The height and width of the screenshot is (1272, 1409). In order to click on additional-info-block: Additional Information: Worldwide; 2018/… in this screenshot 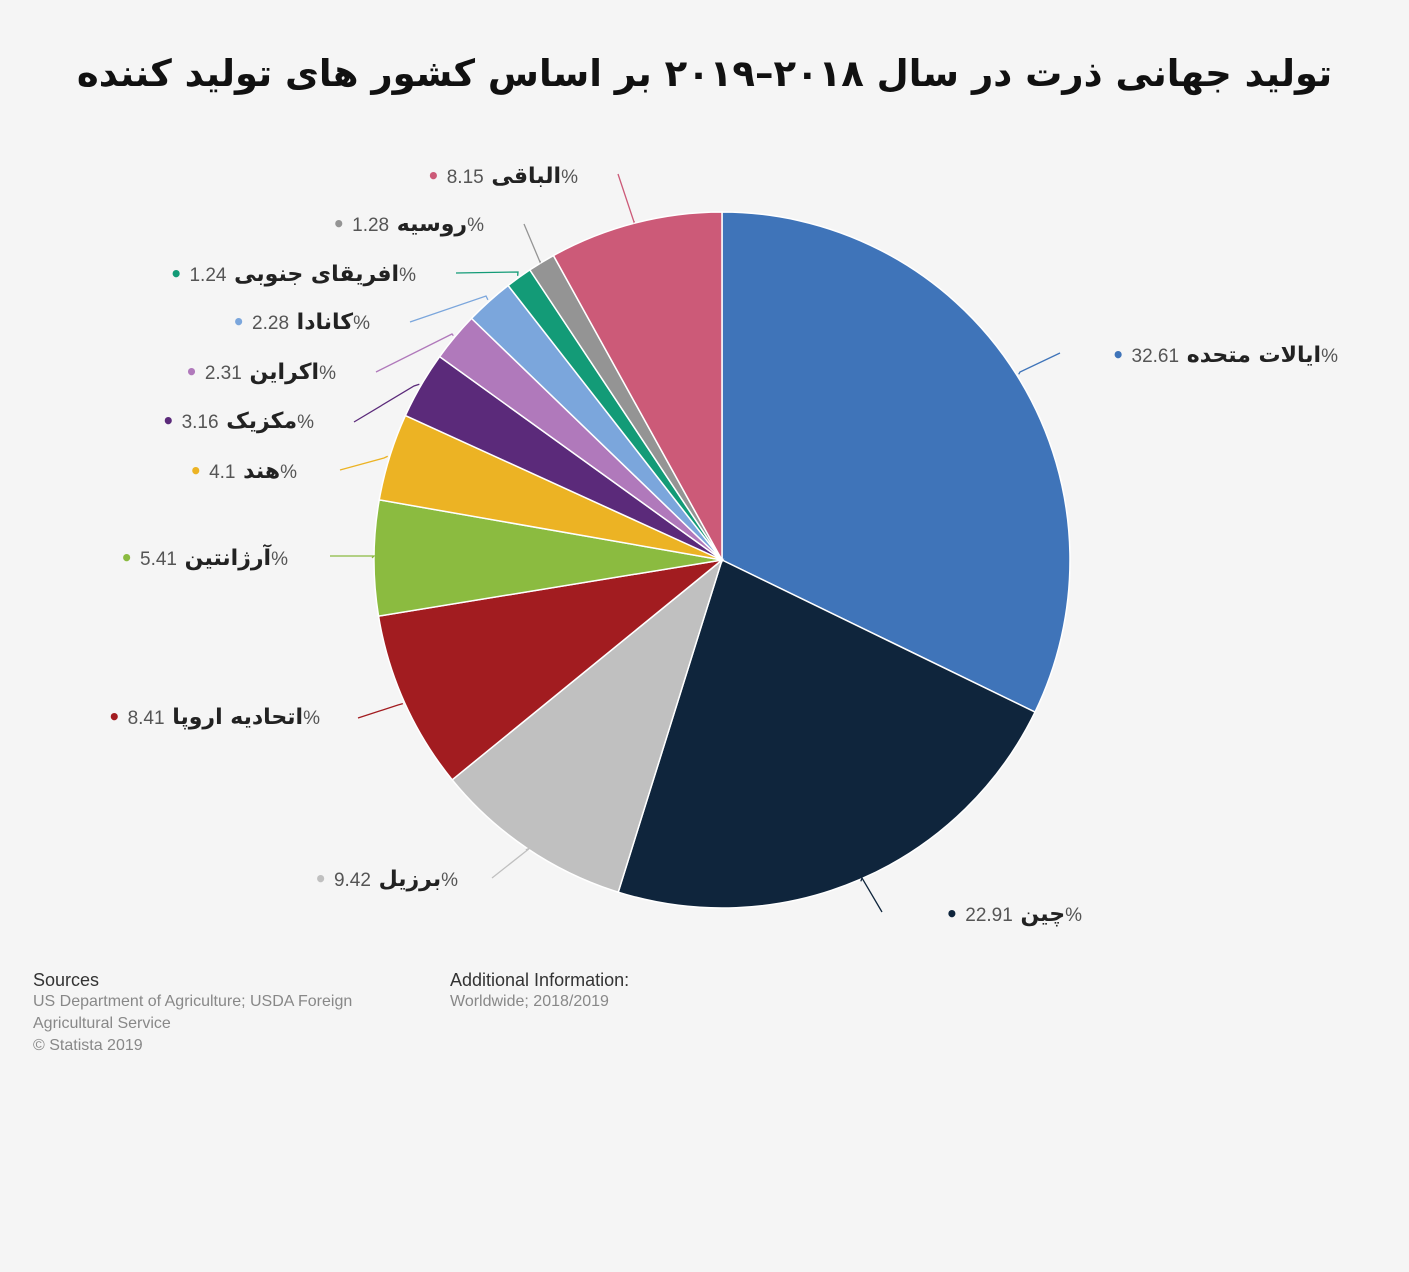, I will do `click(610, 991)`.